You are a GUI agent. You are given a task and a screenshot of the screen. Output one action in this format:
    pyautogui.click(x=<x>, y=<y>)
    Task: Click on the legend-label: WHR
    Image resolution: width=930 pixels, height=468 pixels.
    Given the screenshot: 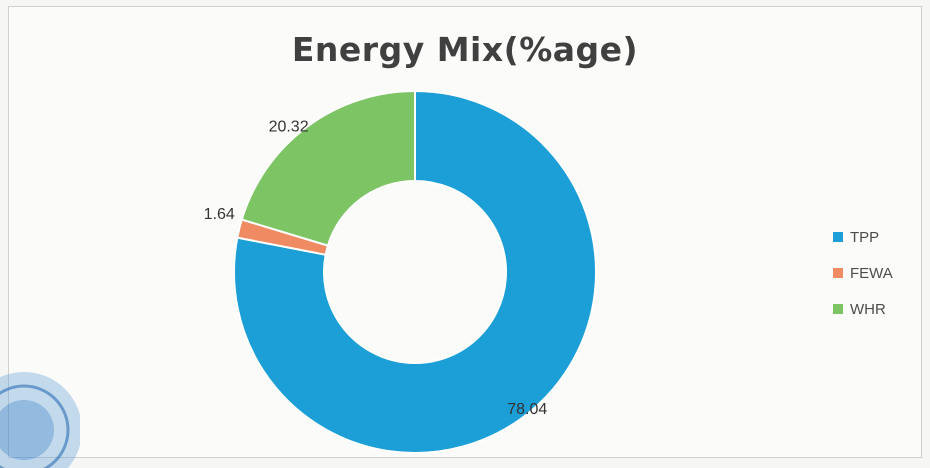 What is the action you would take?
    pyautogui.click(x=868, y=309)
    